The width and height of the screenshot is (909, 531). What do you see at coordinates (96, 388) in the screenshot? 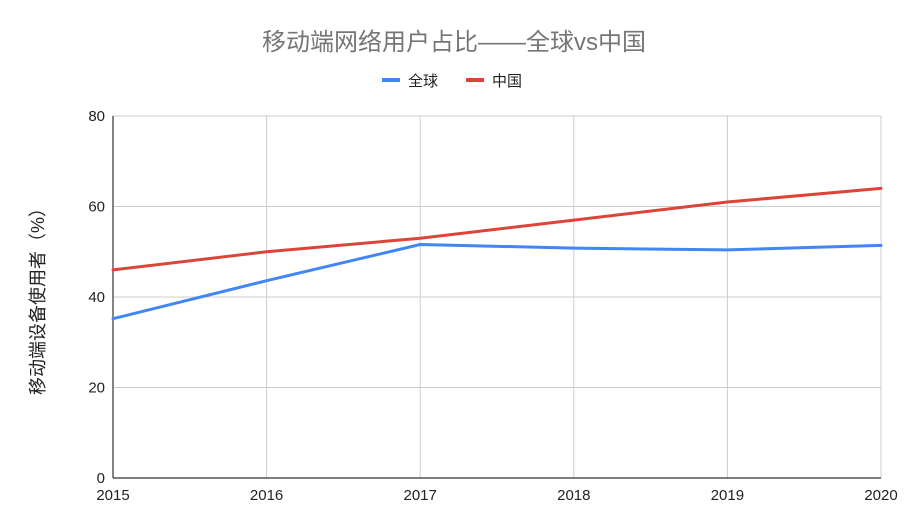
I see `y-tick-label-20: 20` at bounding box center [96, 388].